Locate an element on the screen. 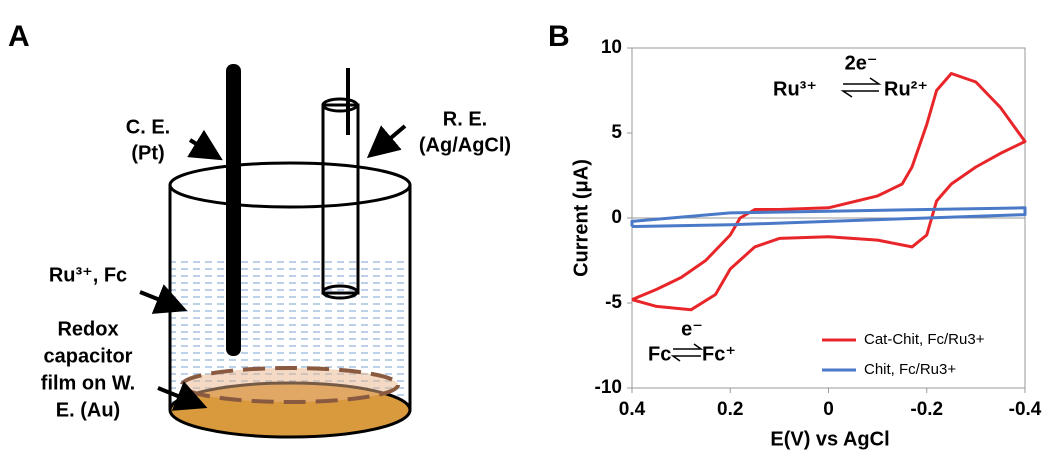 The height and width of the screenshot is (455, 1049). film-edge is located at coordinates (290, 385).